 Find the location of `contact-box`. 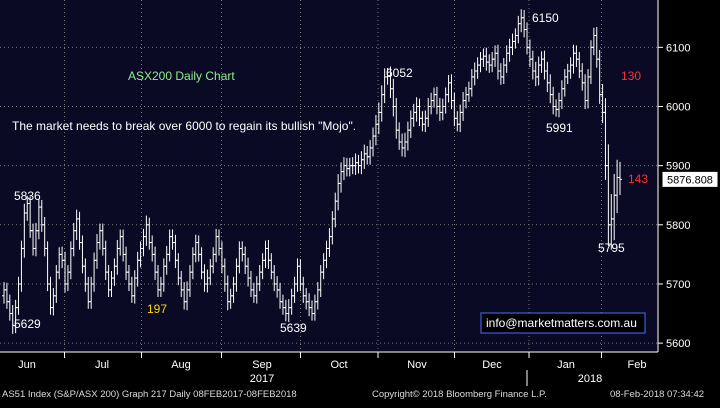

contact-box is located at coordinates (563, 323).